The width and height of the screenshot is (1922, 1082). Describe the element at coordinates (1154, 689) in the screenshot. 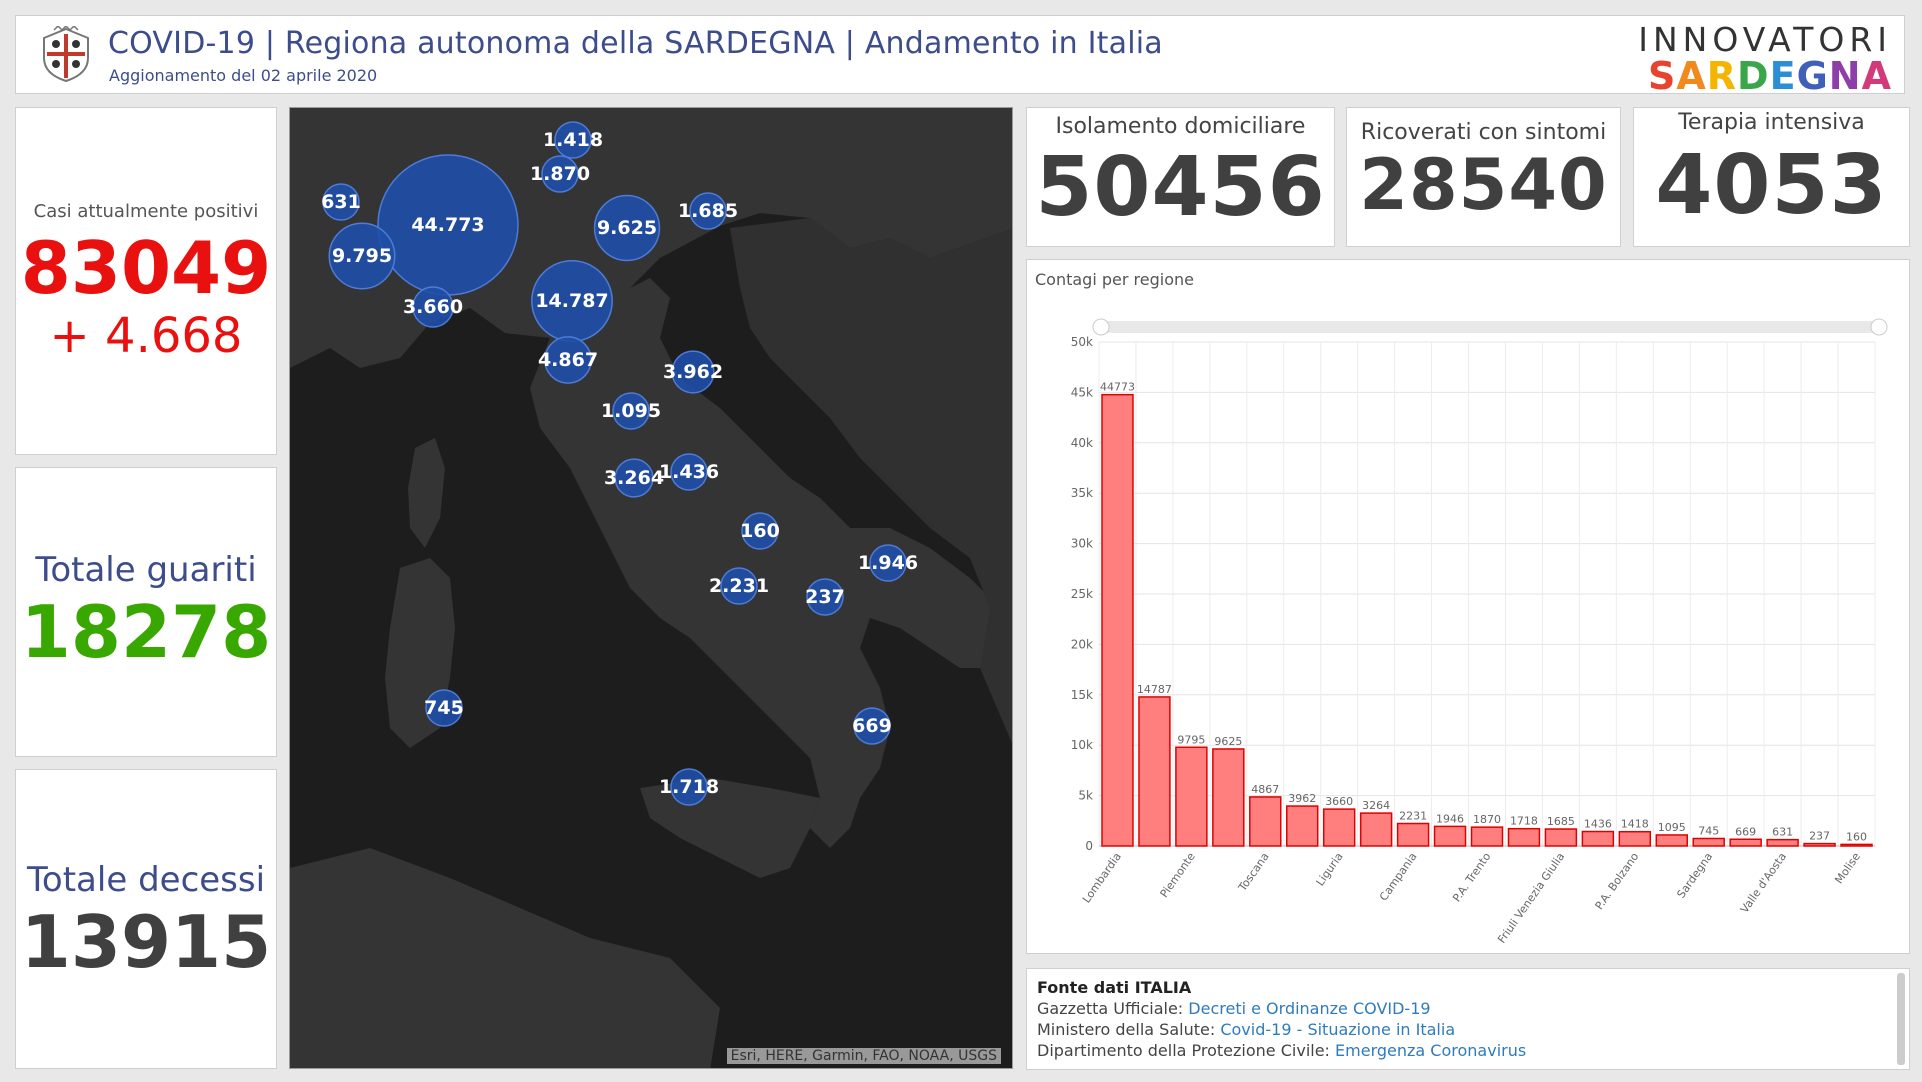

I see `bar-value-label: 14787` at that location.